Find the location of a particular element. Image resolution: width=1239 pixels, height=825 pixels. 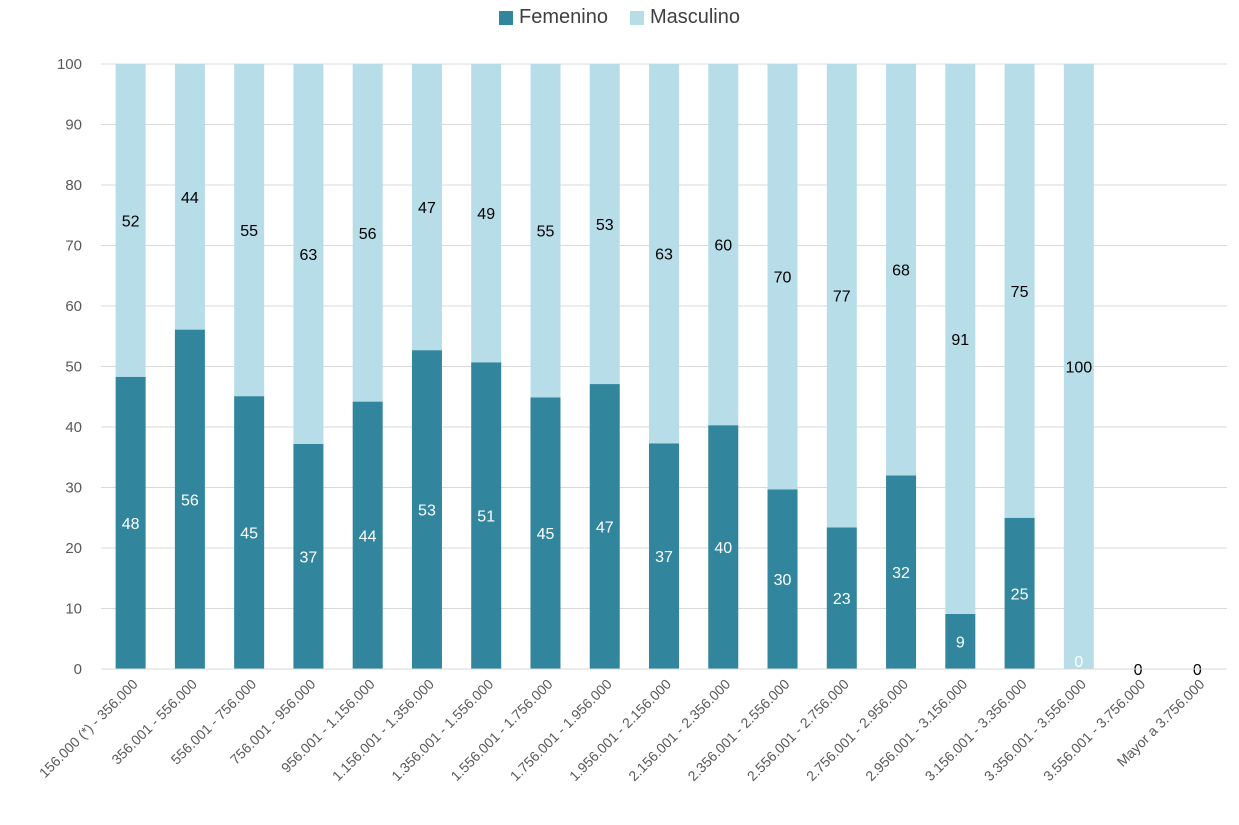

data-label-masculino: 47 is located at coordinates (427, 208).